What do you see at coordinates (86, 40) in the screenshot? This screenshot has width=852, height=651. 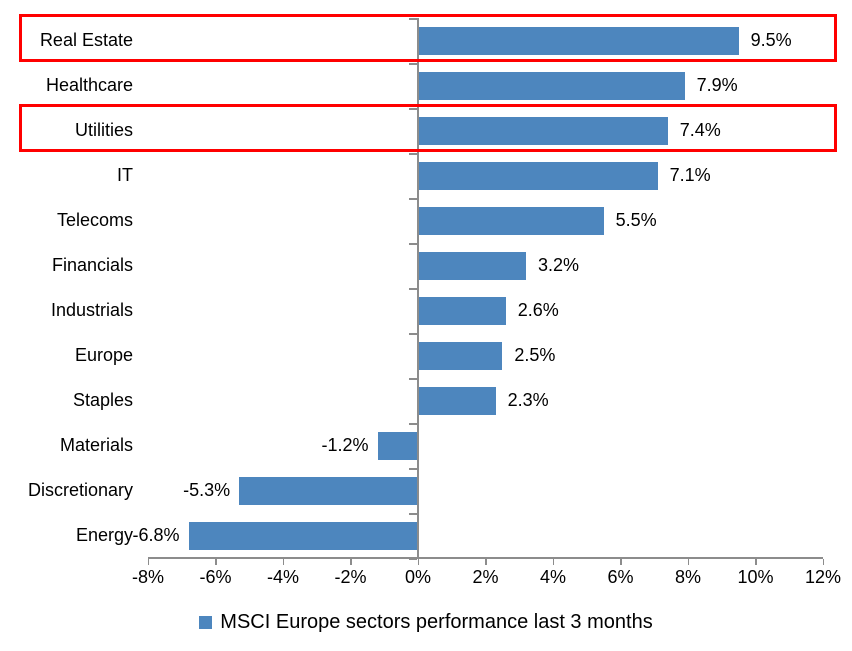 I see `category-label: Real Estate` at bounding box center [86, 40].